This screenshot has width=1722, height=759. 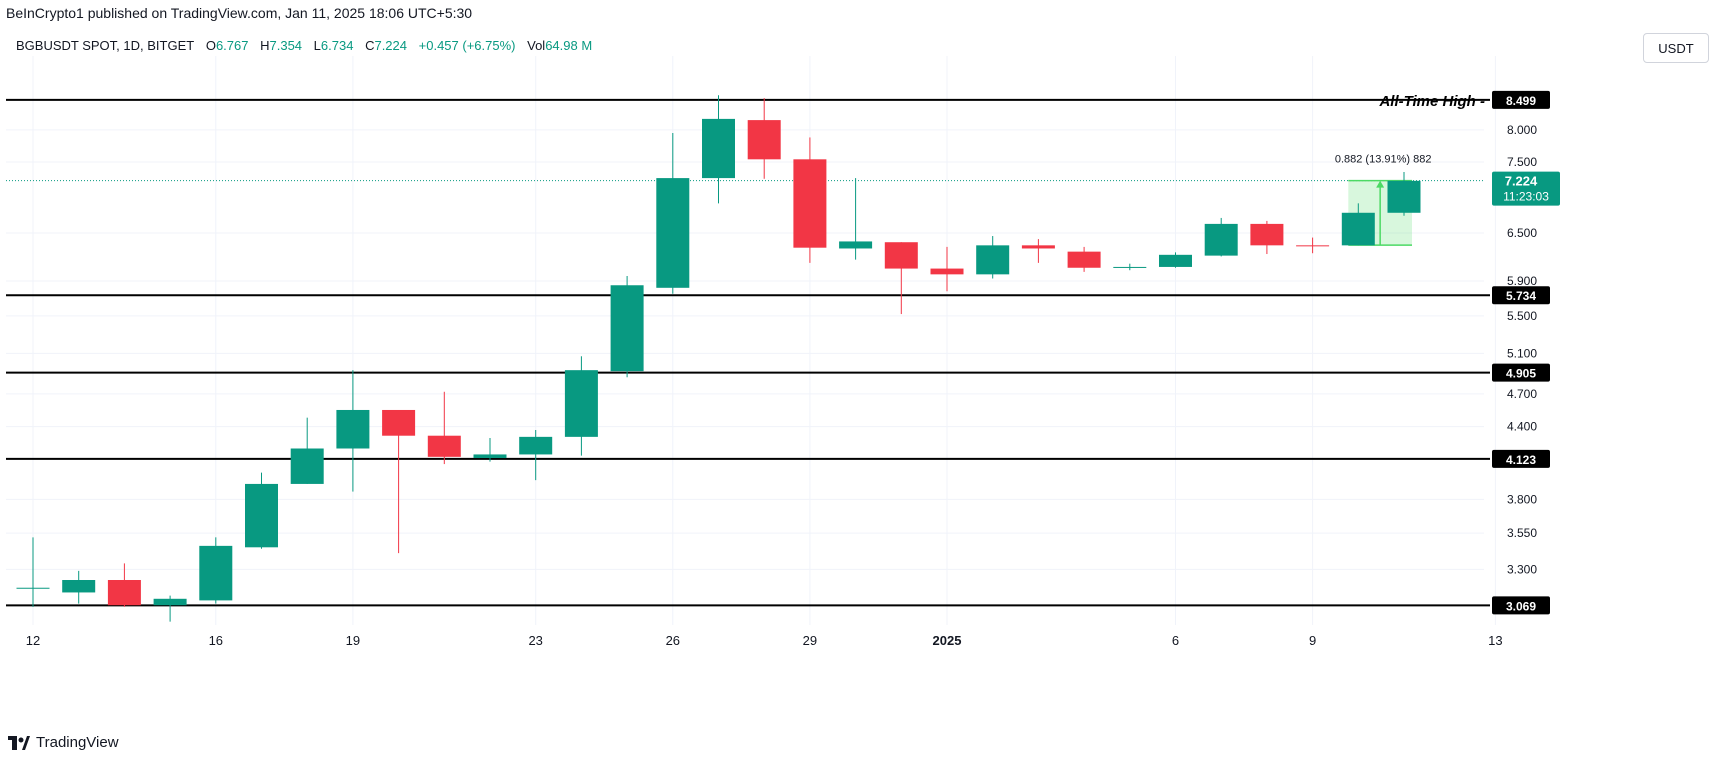 What do you see at coordinates (1431, 101) in the screenshot?
I see `level-annotation: All-Time High -` at bounding box center [1431, 101].